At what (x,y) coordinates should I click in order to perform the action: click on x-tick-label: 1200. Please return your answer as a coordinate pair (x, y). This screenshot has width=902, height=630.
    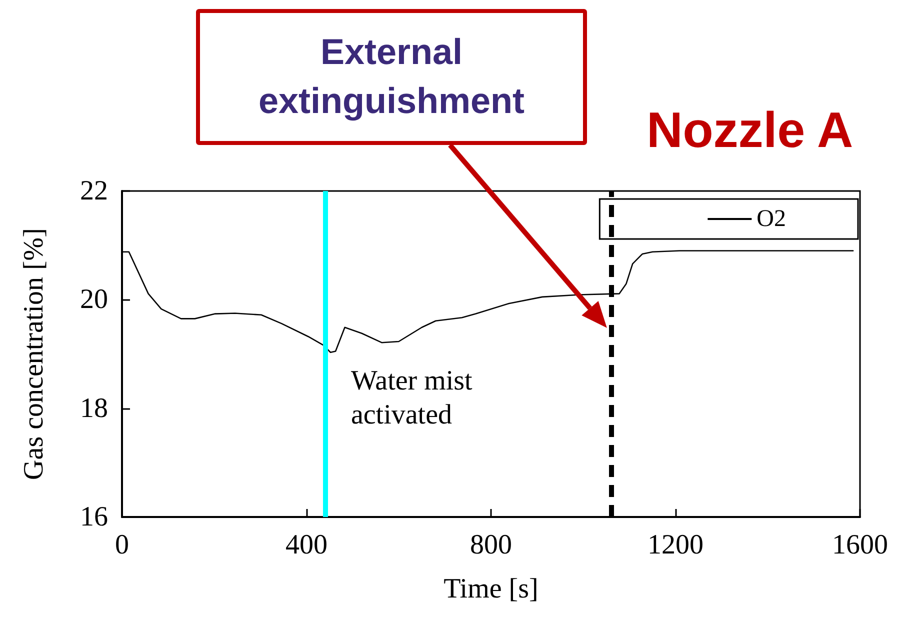
    Looking at the image, I should click on (676, 545).